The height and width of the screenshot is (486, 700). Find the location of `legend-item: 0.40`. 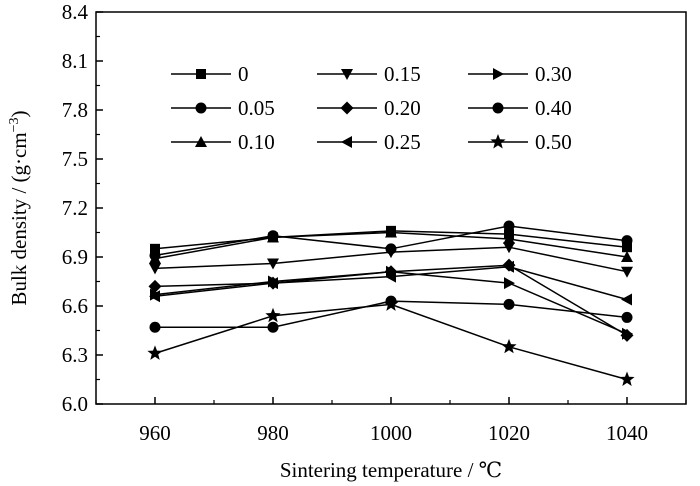

legend-item: 0.40 is located at coordinates (520, 108).